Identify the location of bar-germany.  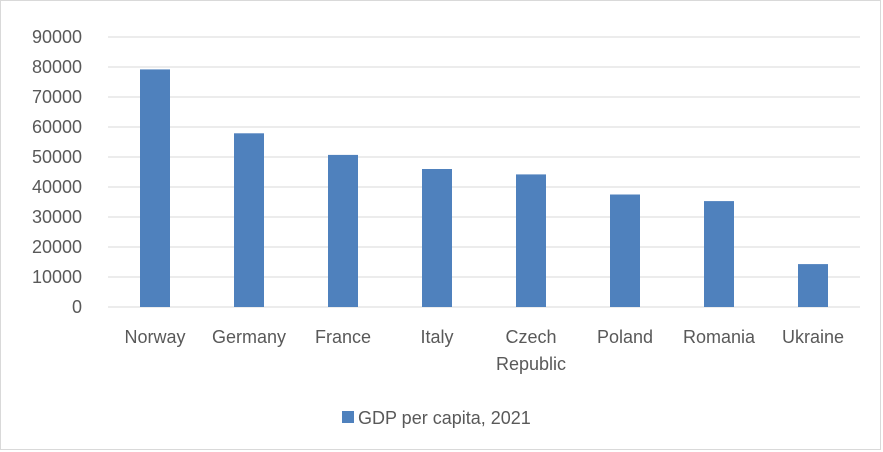
(249, 220).